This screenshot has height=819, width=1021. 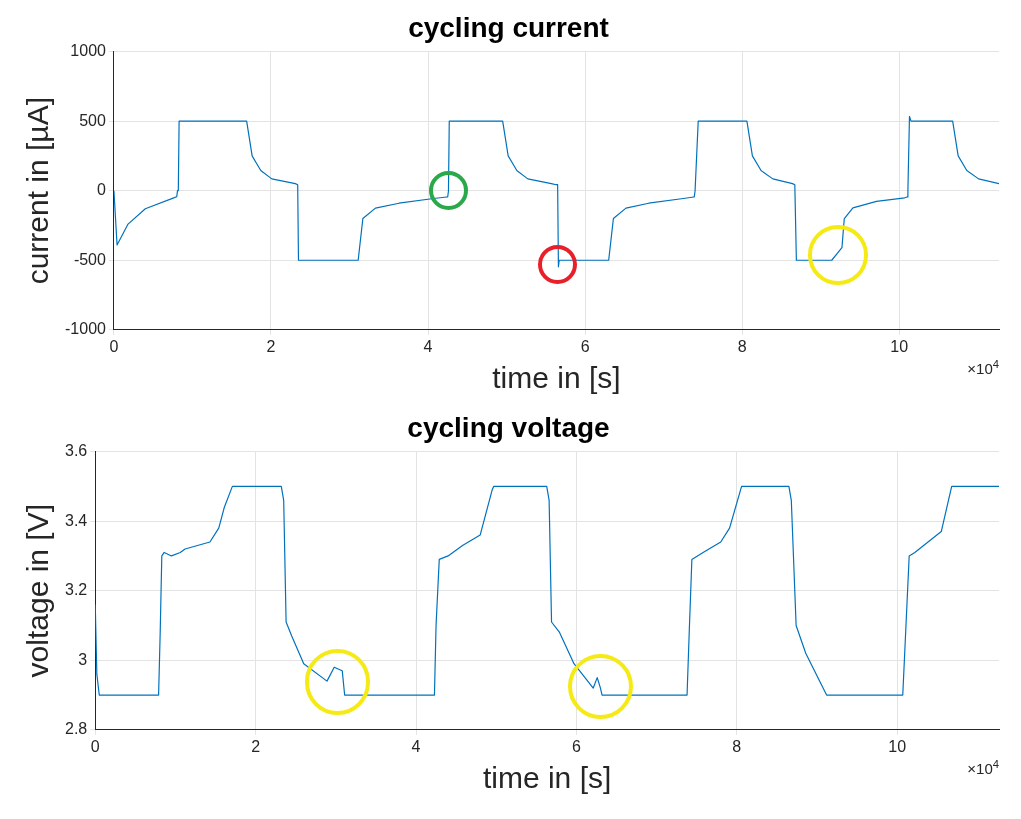 I want to click on chart-title: cycling voltage, so click(x=508, y=427).